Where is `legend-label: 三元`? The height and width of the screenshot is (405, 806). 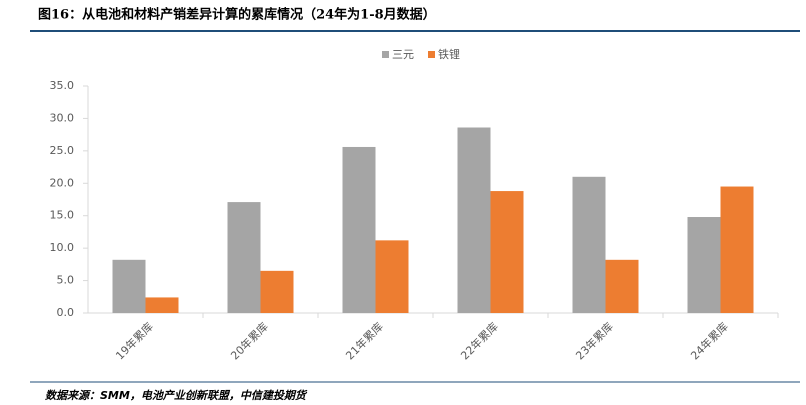
legend-label: 三元 is located at coordinates (403, 54).